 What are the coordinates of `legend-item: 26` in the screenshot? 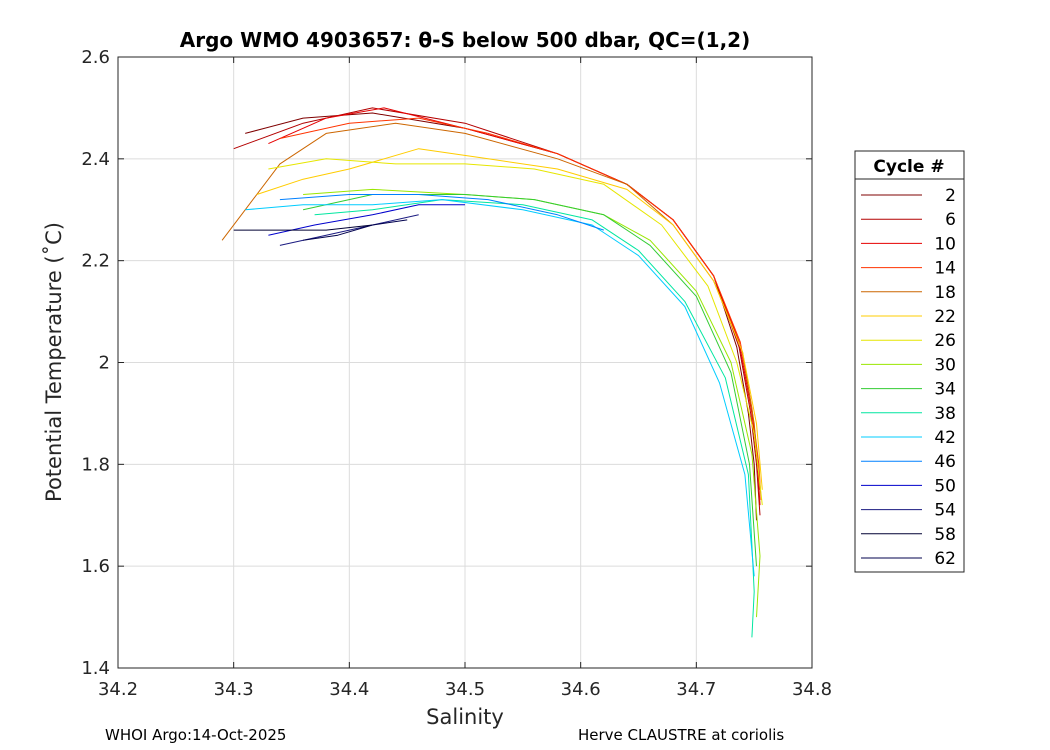 It's located at (908, 341).